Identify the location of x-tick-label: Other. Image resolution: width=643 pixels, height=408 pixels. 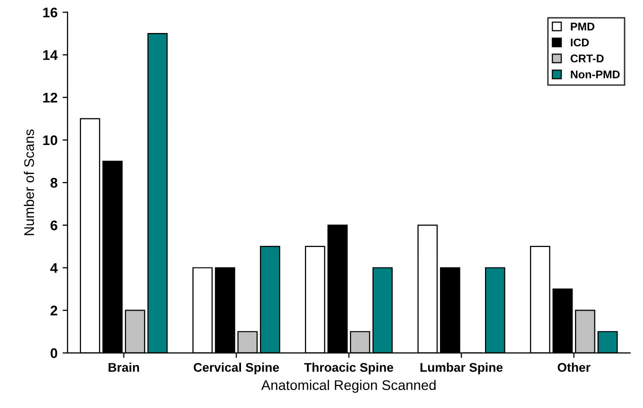
(574, 367).